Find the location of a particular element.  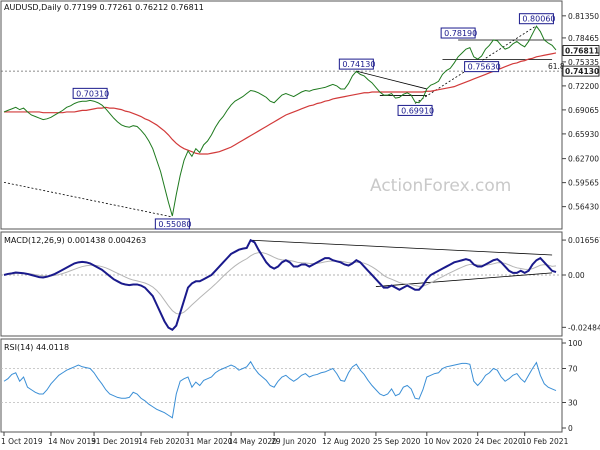

price-y-tick-label: 0.59565 is located at coordinates (583, 183).